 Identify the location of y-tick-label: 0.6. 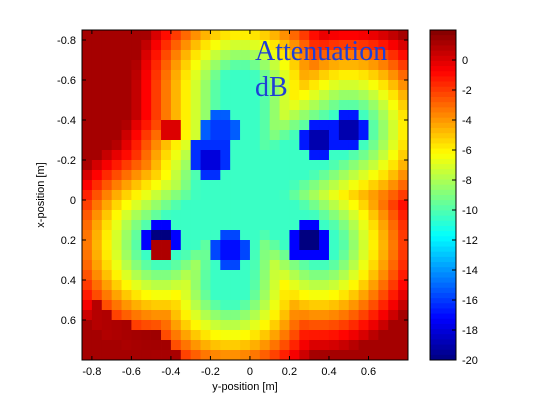
(68, 321).